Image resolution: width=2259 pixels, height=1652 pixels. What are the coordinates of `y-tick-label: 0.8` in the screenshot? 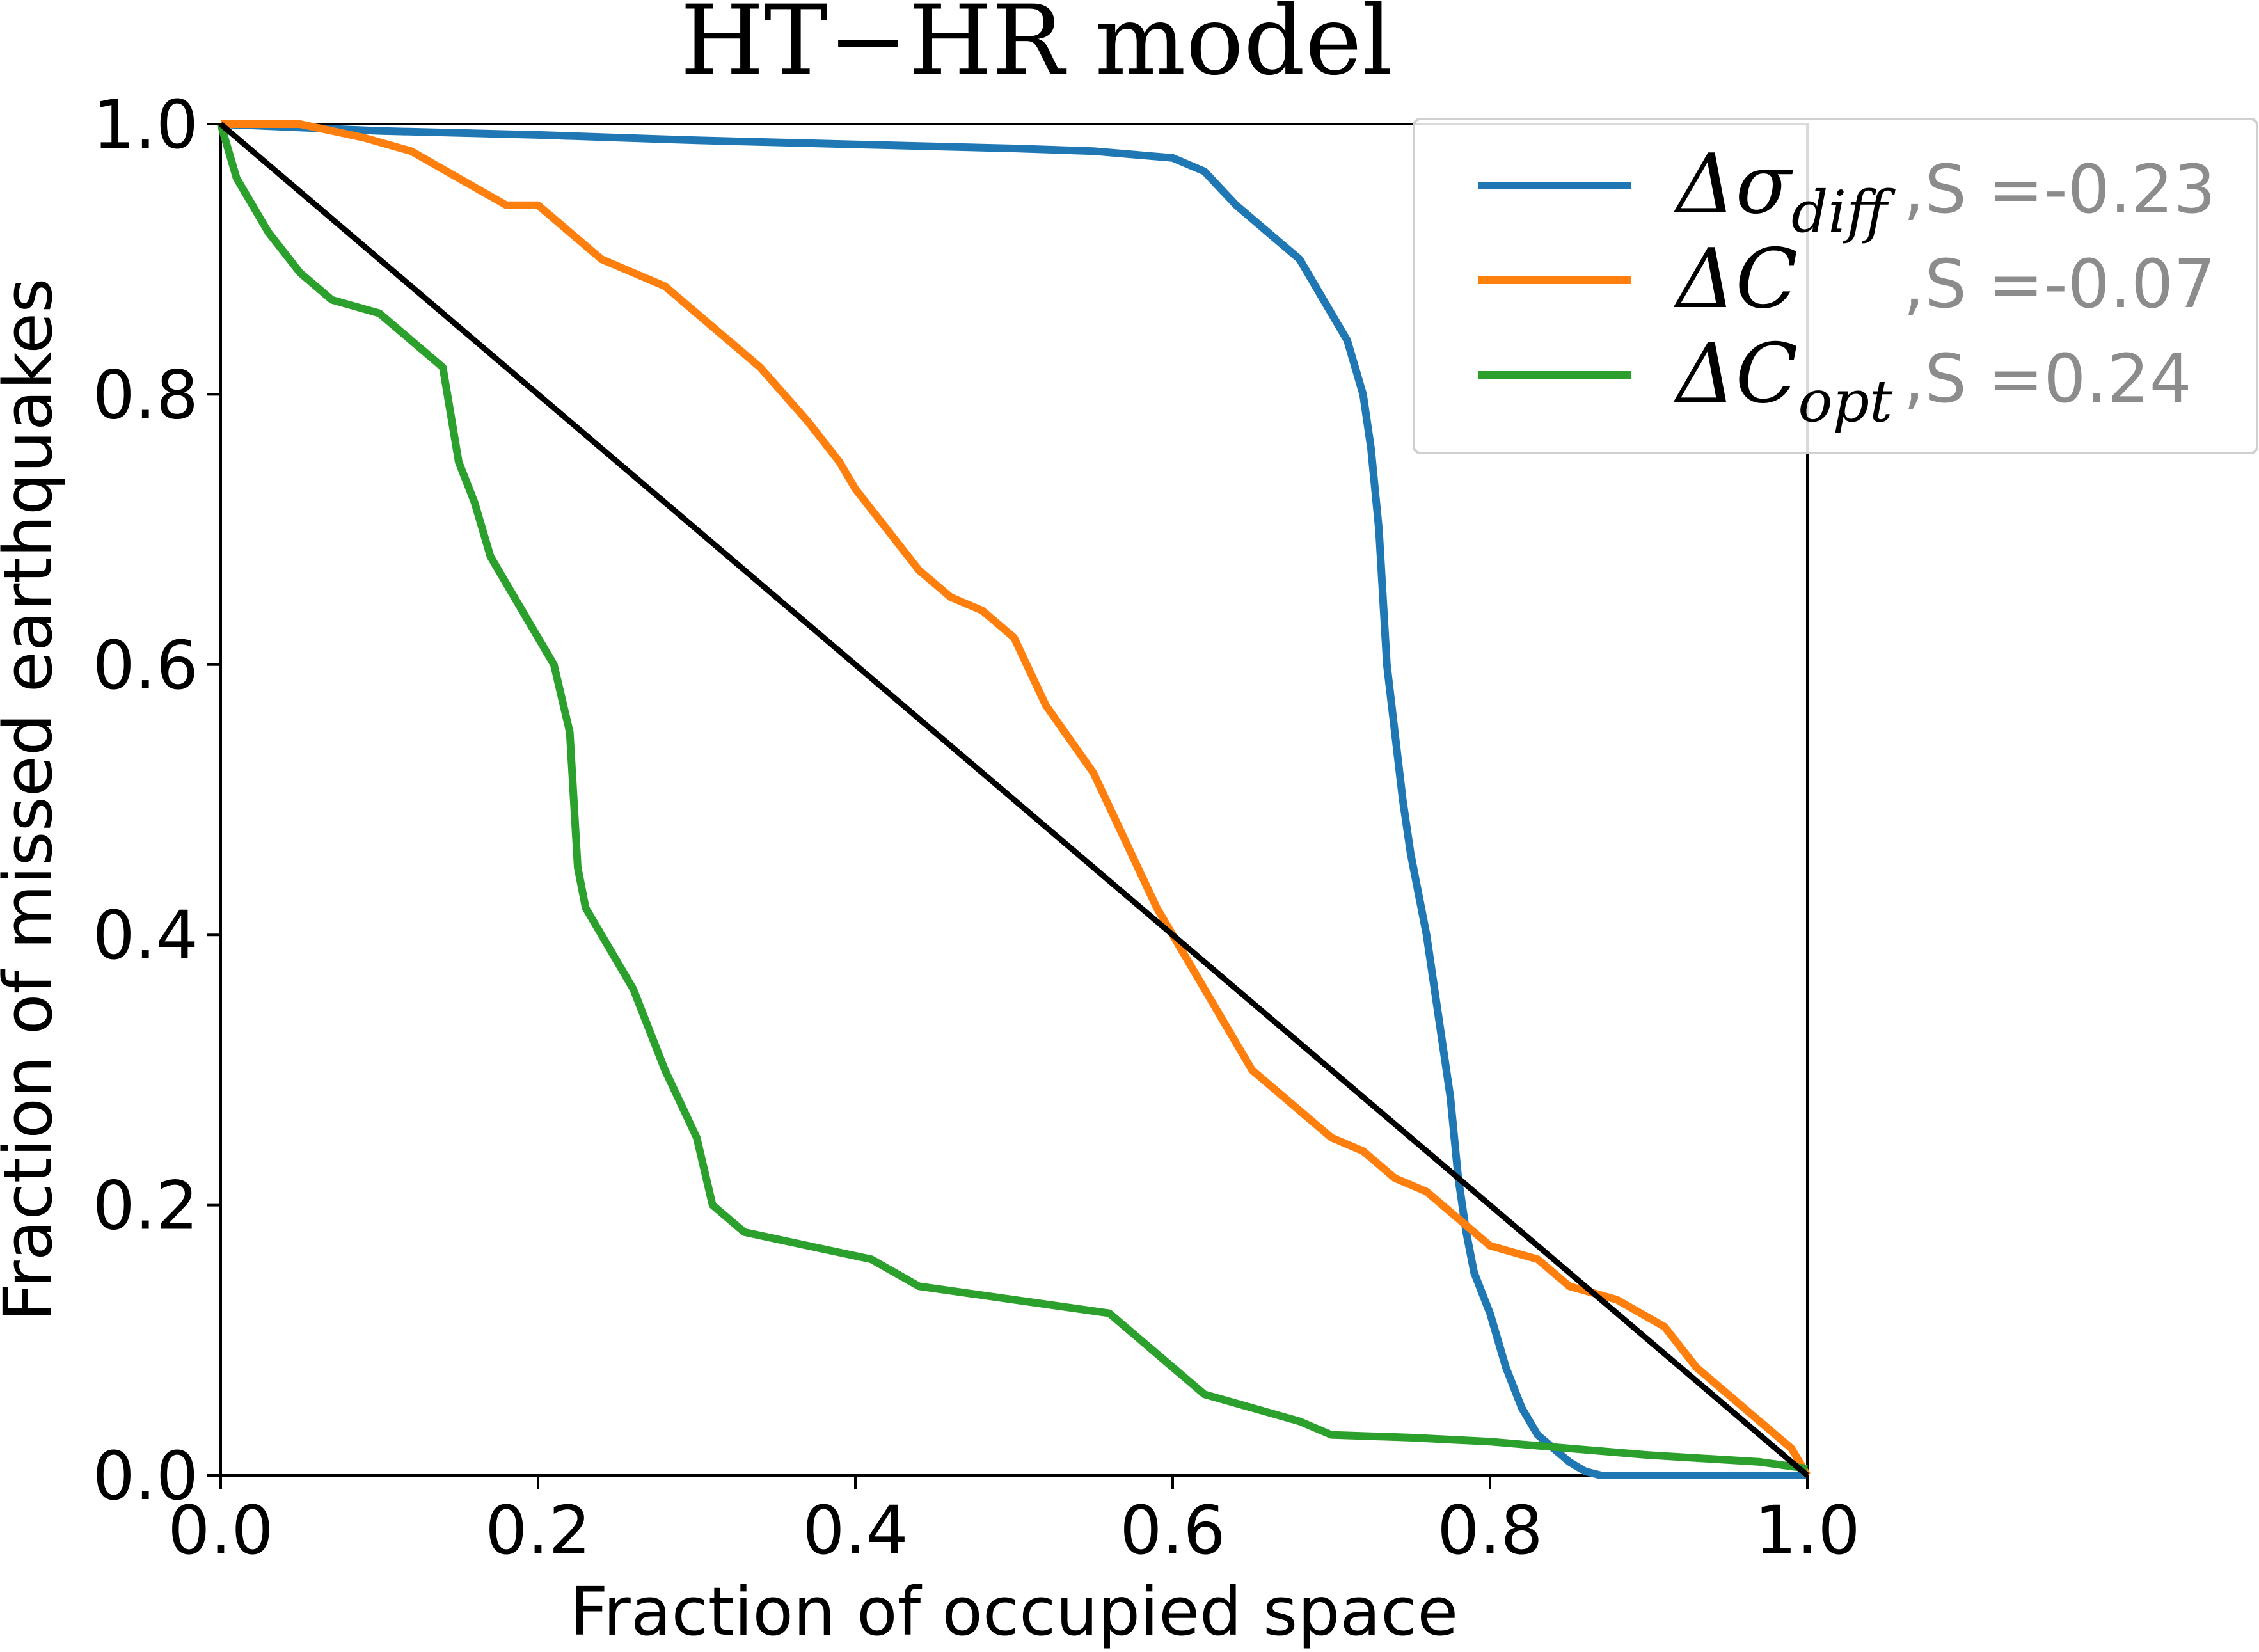 It's located at (145, 395).